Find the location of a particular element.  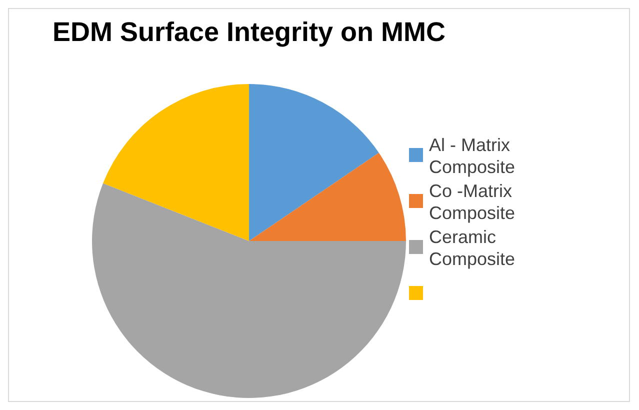

legend-label: Ceramic Composite is located at coordinates (472, 248).